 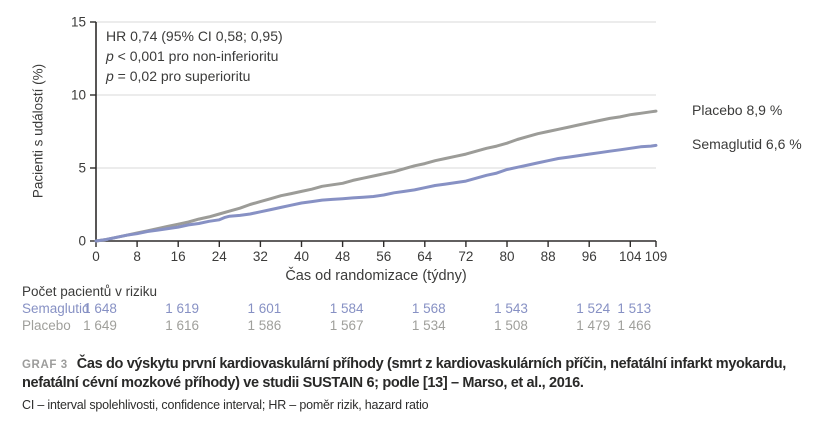 I want to click on annotation-text: HR 0,74 (95% CI 0,58; 0,95), so click(x=194, y=36).